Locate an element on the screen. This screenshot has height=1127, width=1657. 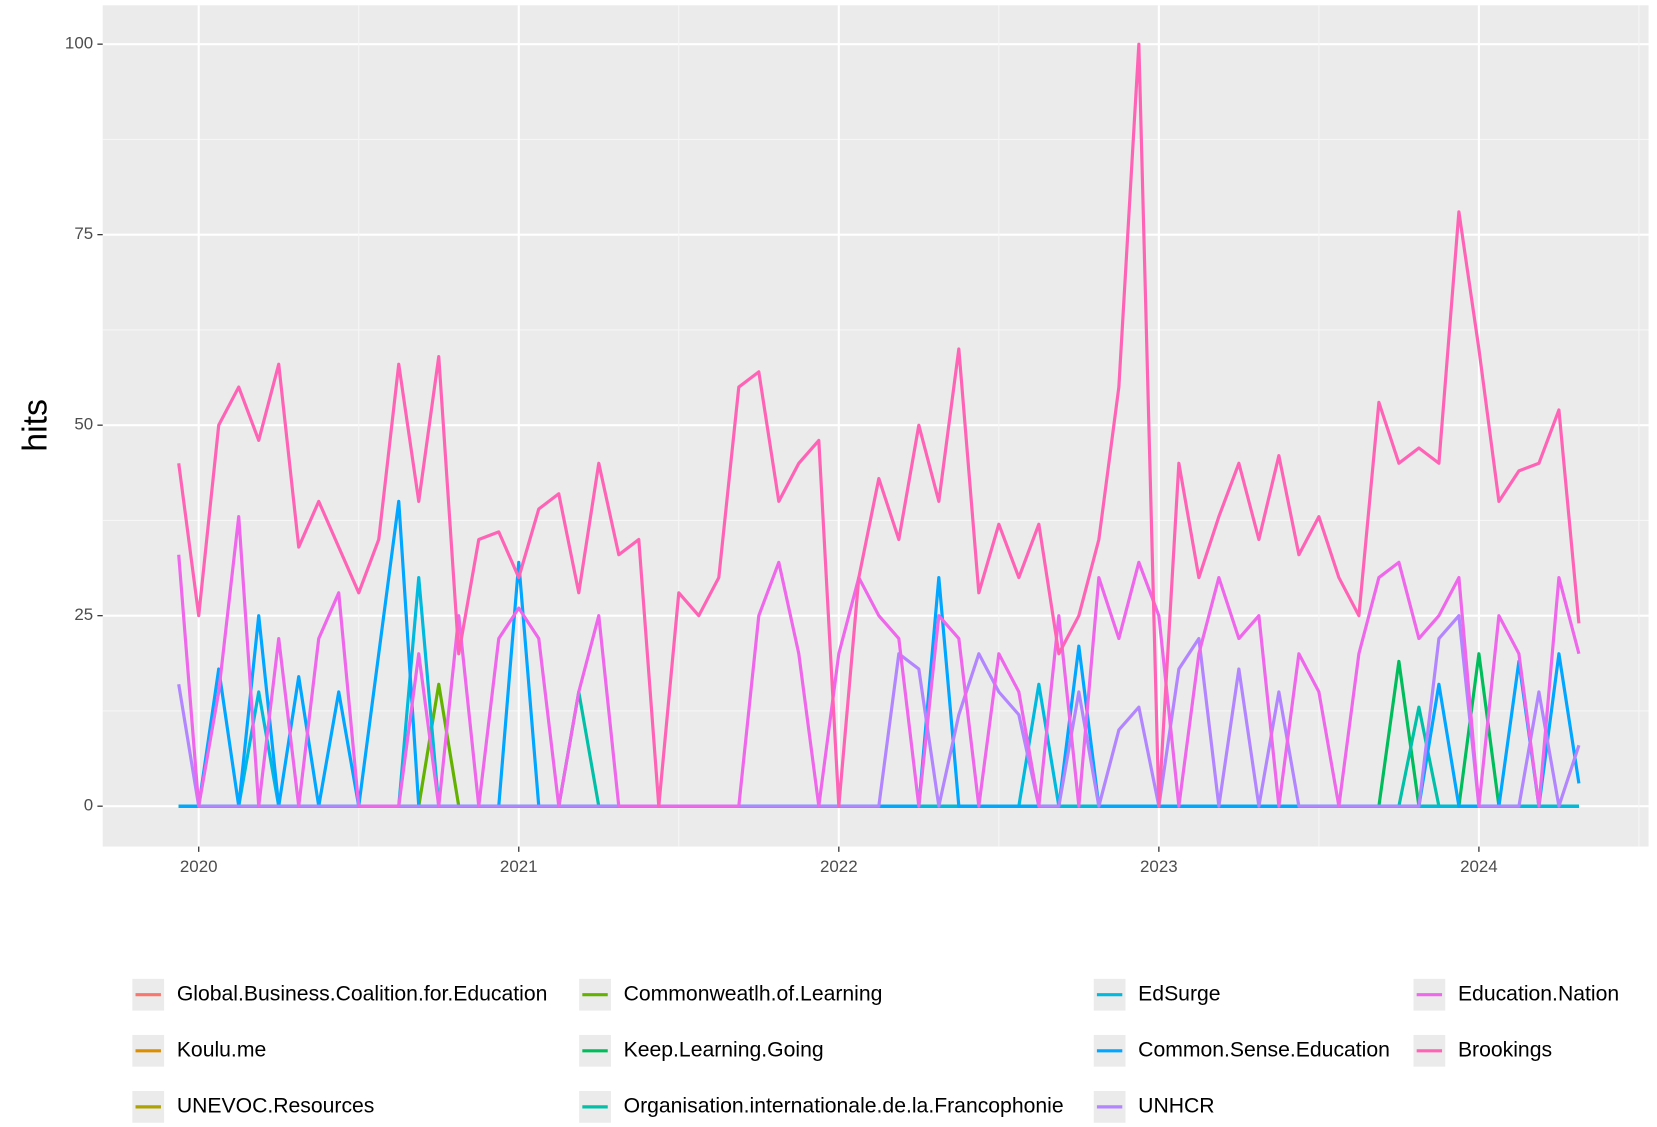
legend-label: Brookings is located at coordinates (1505, 1049).